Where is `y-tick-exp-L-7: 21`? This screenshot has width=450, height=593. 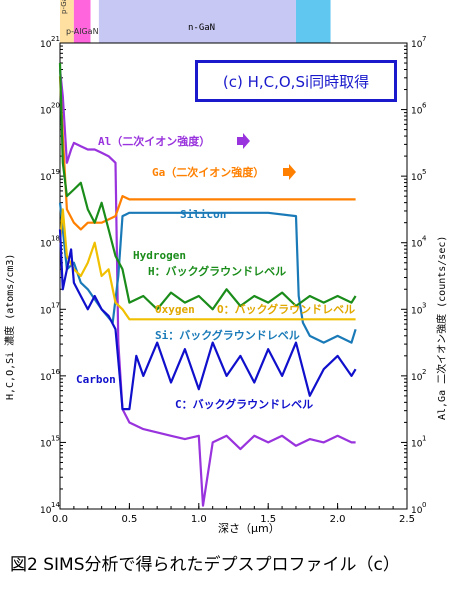 y-tick-exp-L-7: 21 is located at coordinates (55, 39).